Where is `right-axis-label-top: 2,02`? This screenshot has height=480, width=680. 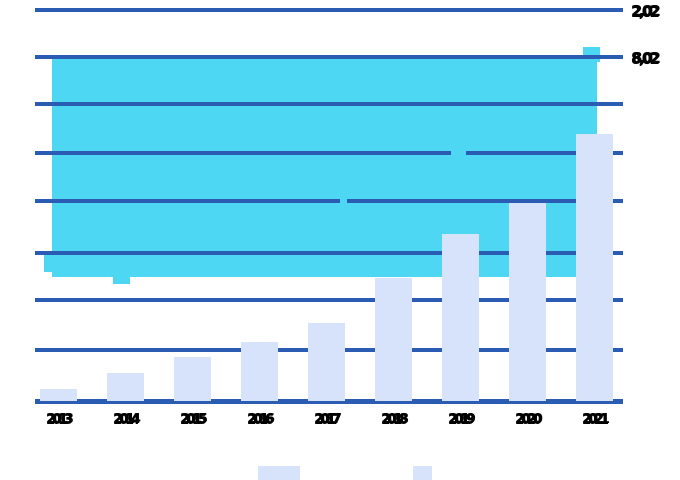
right-axis-label-top: 2,02 is located at coordinates (645, 11).